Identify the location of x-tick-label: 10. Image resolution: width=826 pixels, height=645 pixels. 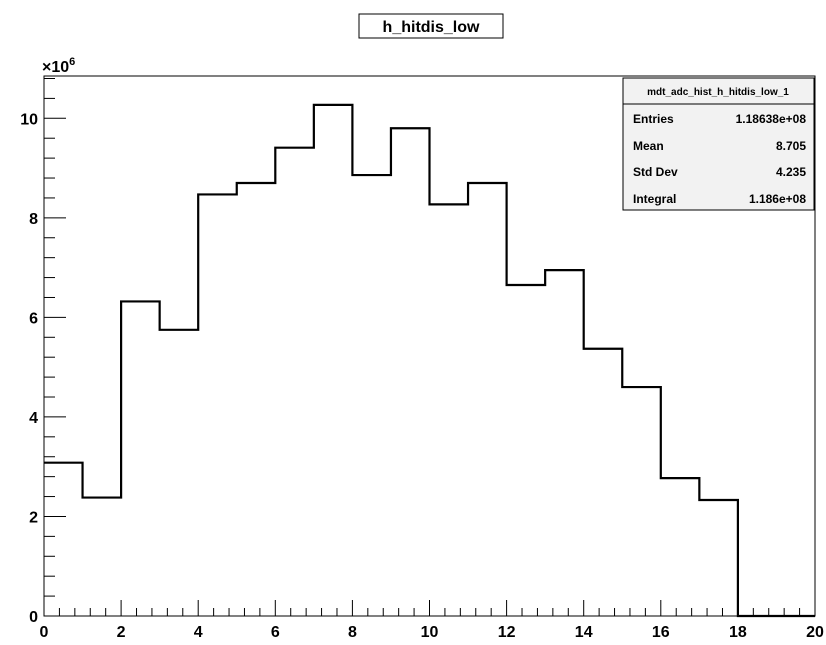
(430, 632).